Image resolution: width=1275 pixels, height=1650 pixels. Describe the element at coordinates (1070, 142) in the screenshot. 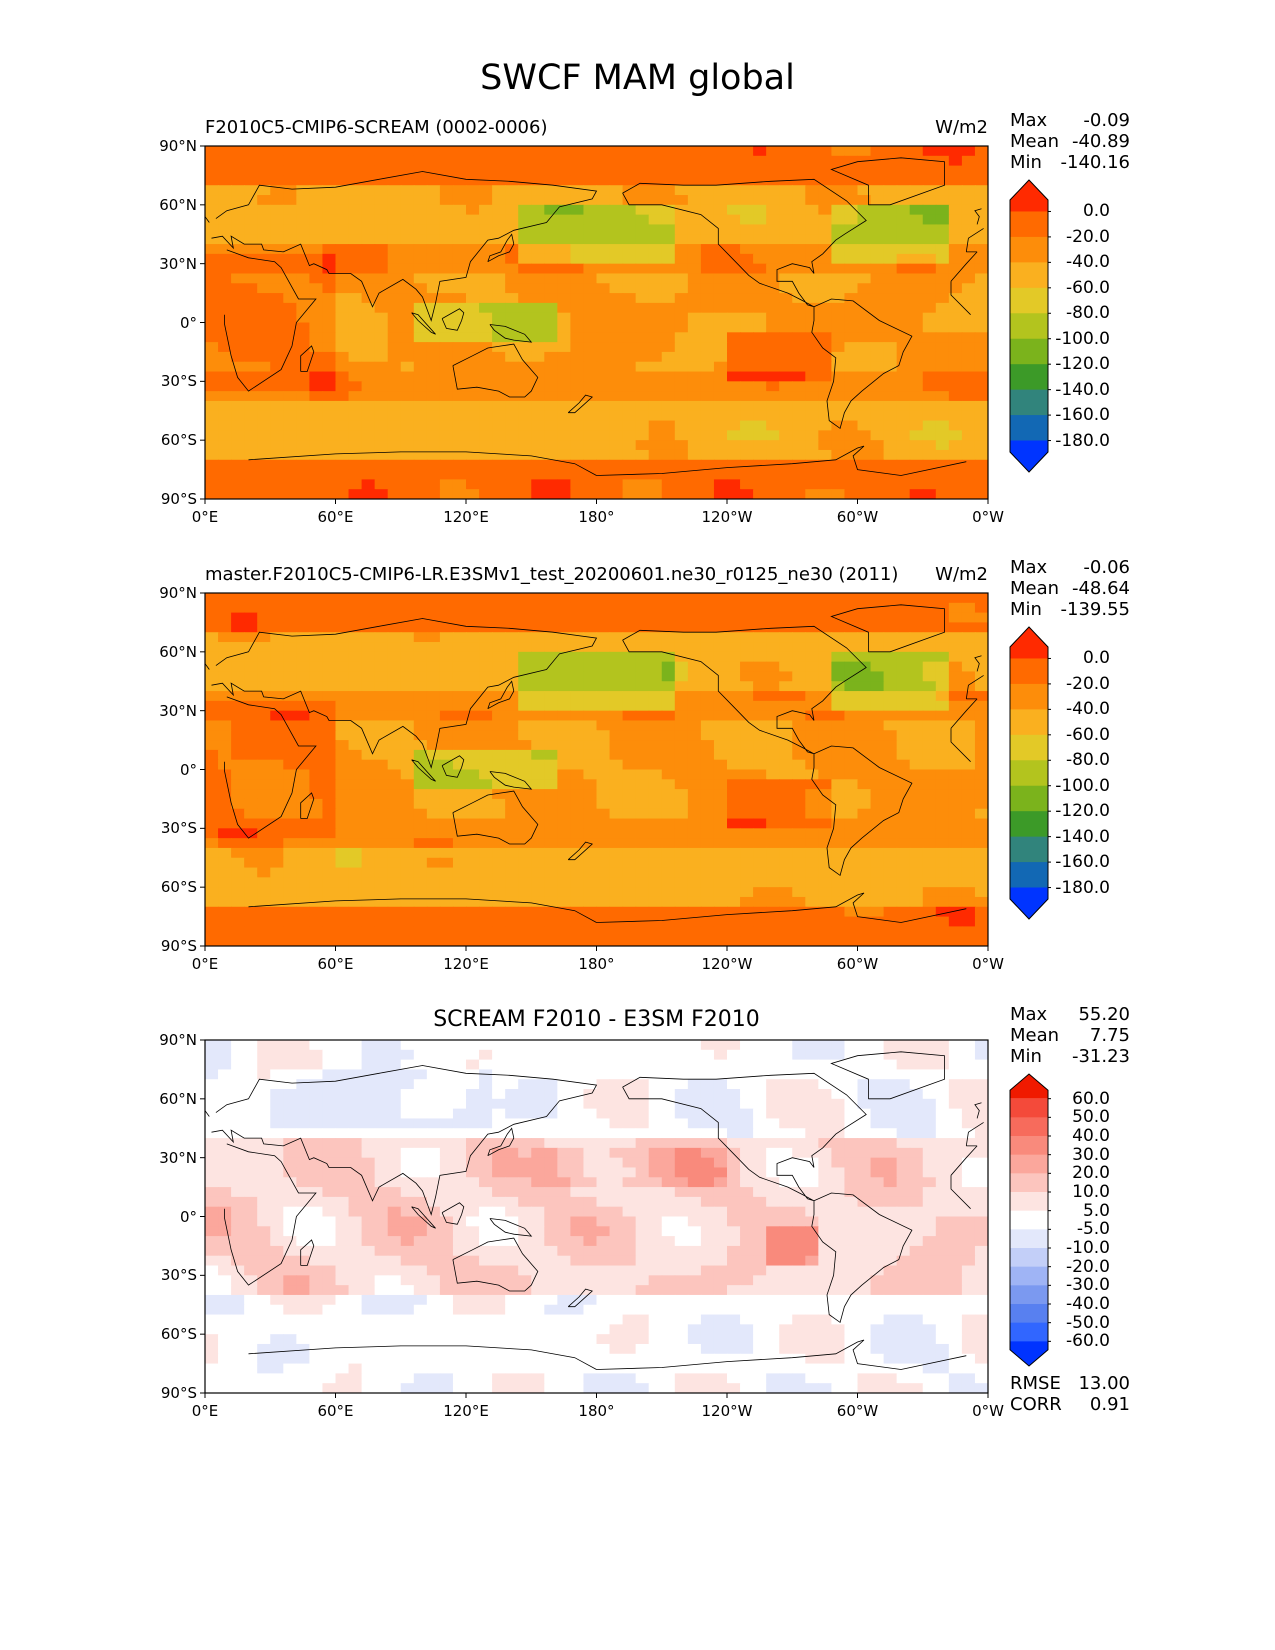

I see `stat-mean: Mean -40.89` at that location.